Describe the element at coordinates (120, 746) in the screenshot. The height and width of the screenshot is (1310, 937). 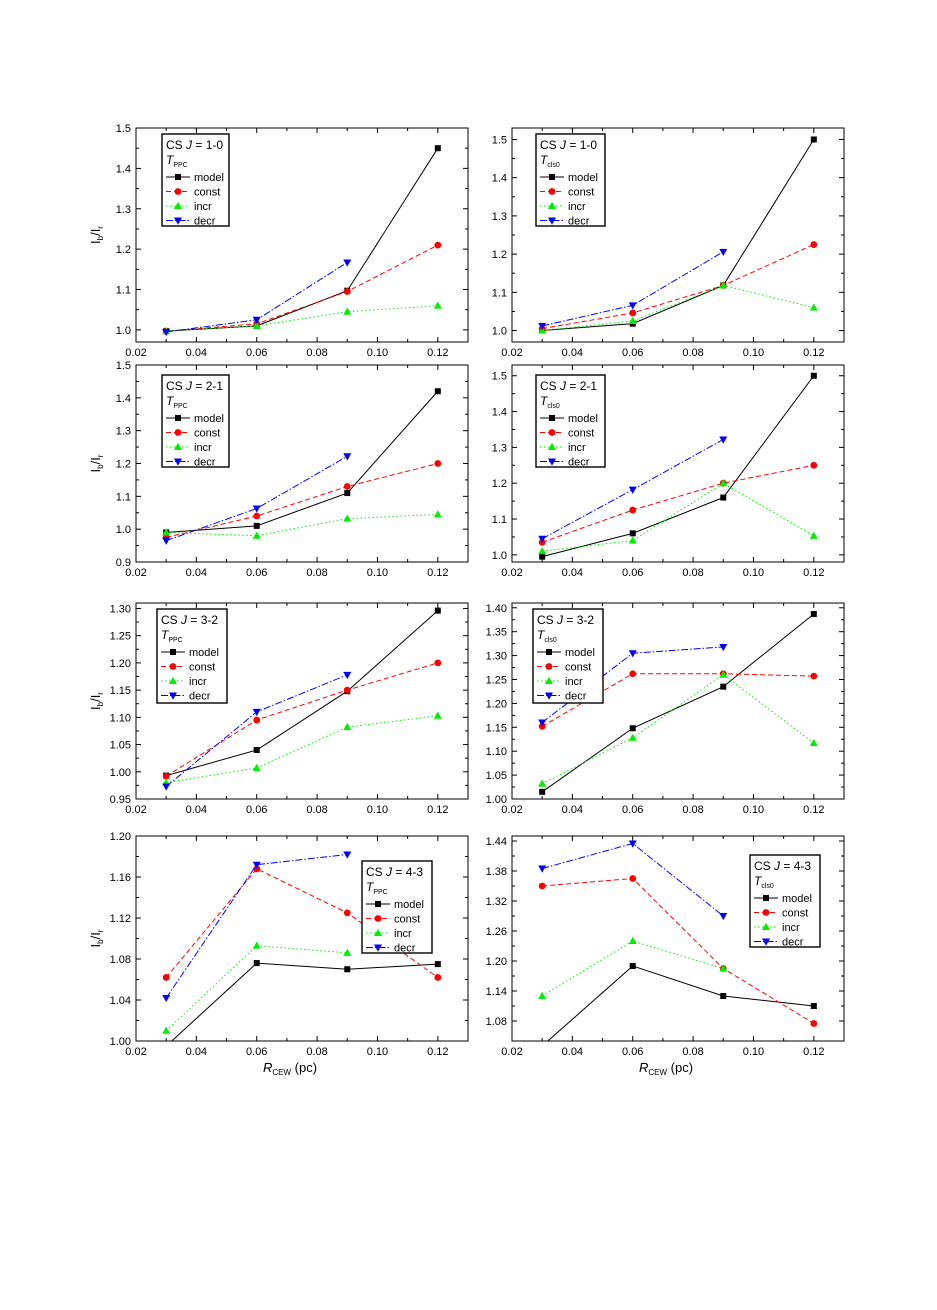
I see `y-tick-label: 1.05` at that location.